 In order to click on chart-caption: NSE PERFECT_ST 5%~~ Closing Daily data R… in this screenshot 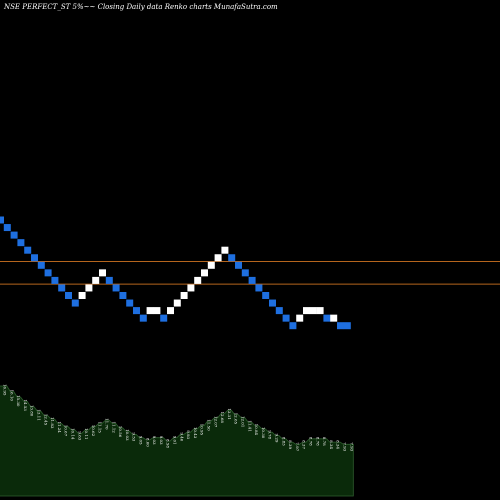, I will do `click(140, 7)`.